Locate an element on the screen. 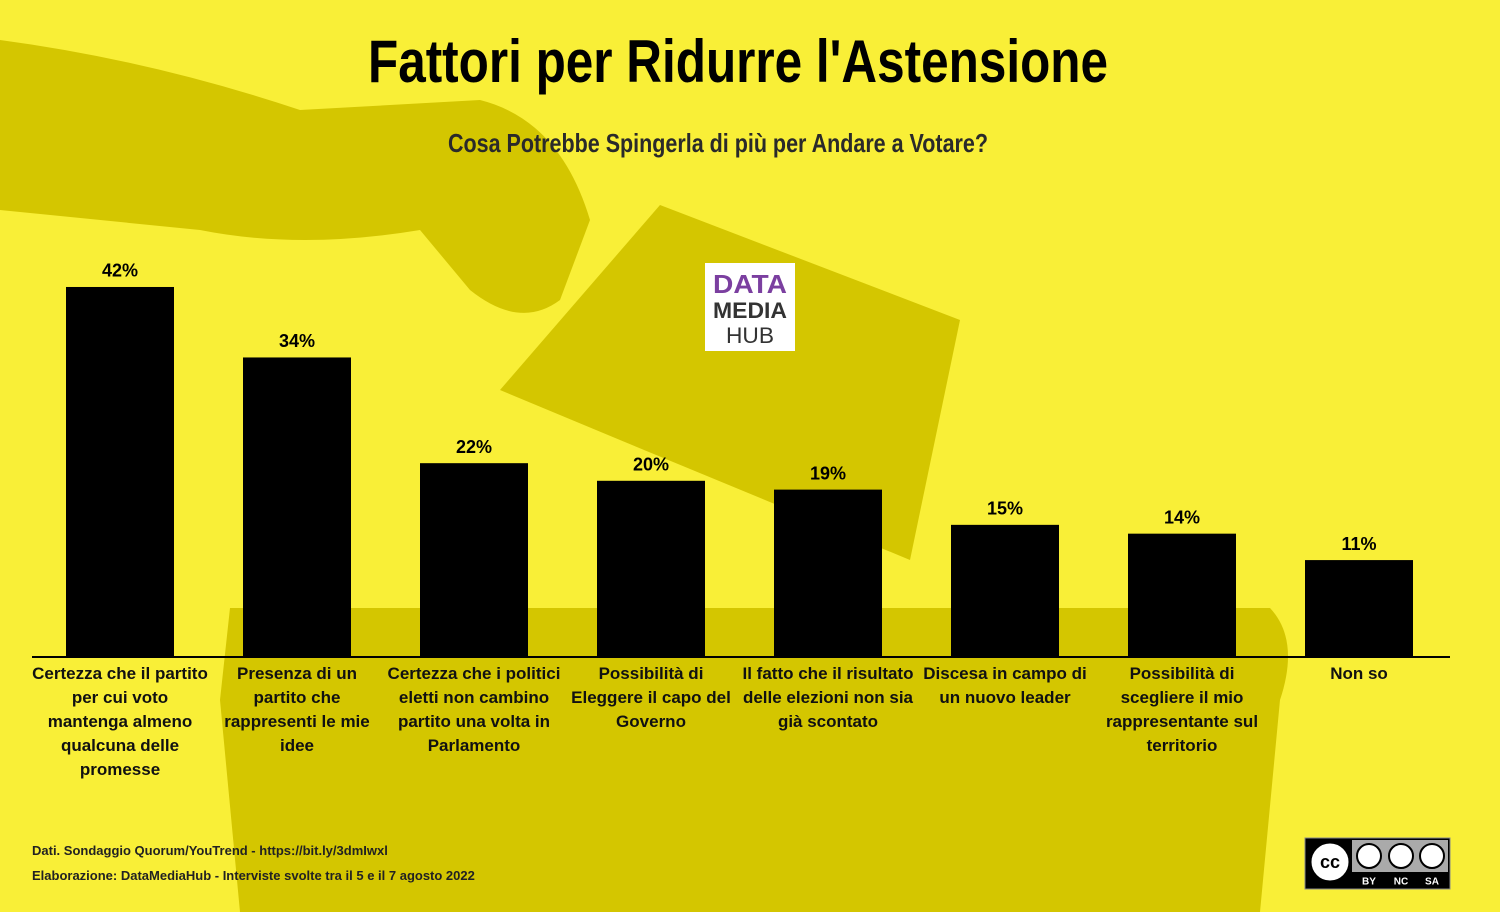 The image size is (1500, 912). badge-label: NC is located at coordinates (1401, 882).